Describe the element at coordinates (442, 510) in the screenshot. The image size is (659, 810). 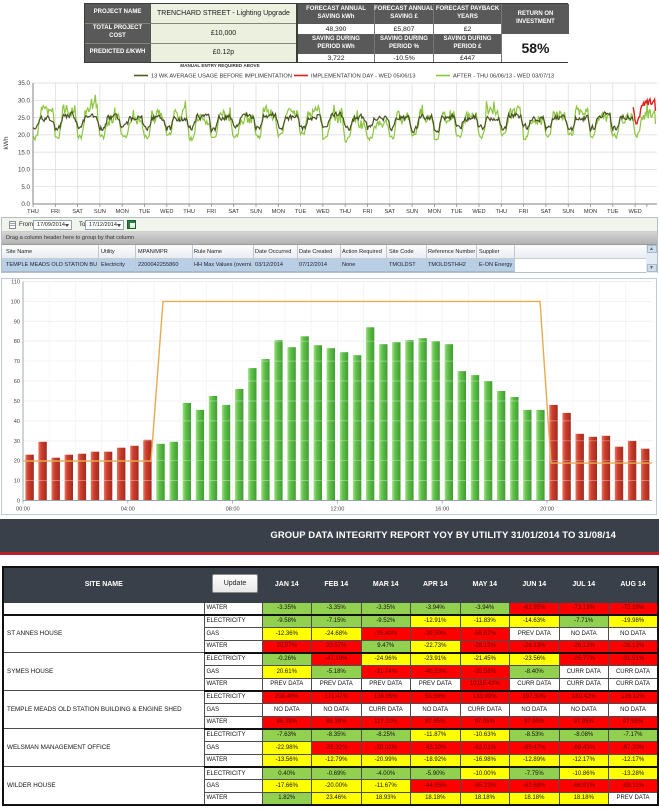
I see `svg-text: 16:00` at that location.